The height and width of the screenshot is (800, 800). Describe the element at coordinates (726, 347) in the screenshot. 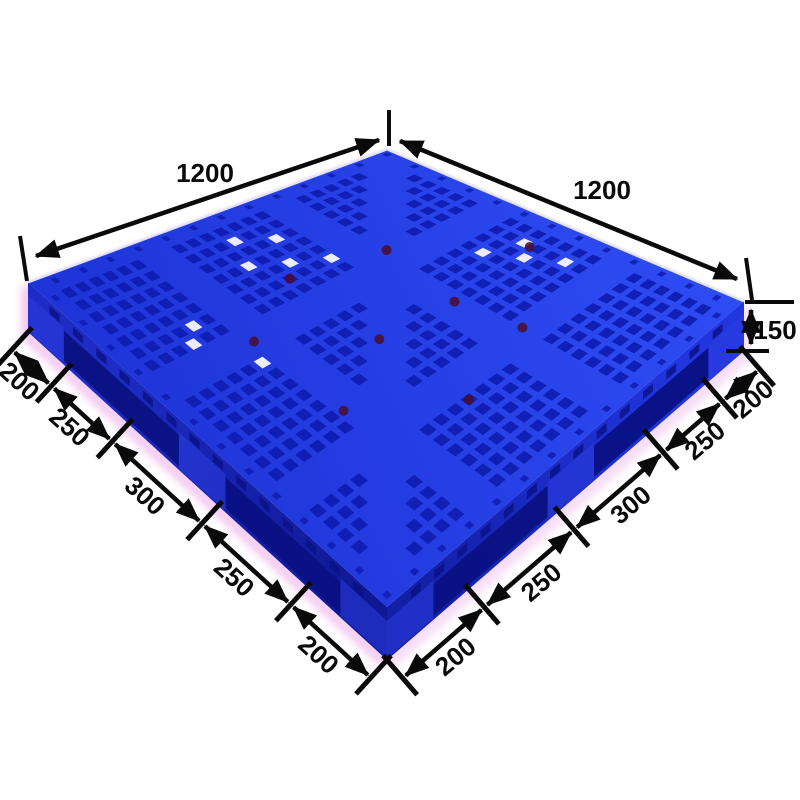

I see `pallet-foot` at that location.